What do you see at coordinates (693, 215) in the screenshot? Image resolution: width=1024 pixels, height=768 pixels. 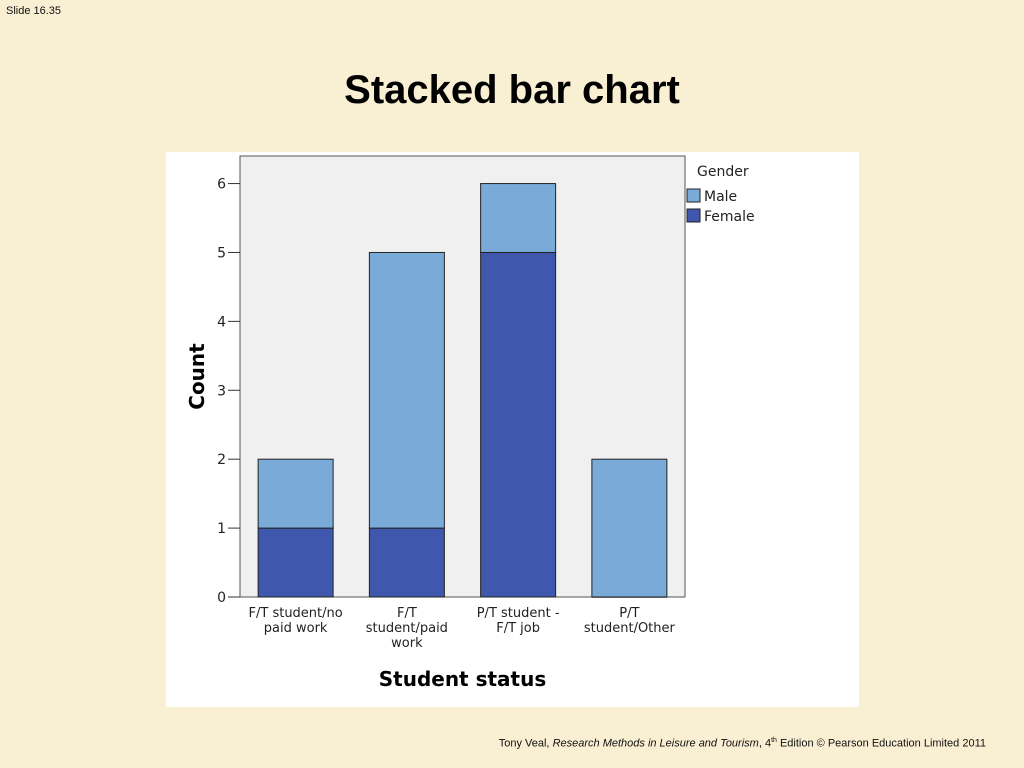 I see `legend-swatch-female` at bounding box center [693, 215].